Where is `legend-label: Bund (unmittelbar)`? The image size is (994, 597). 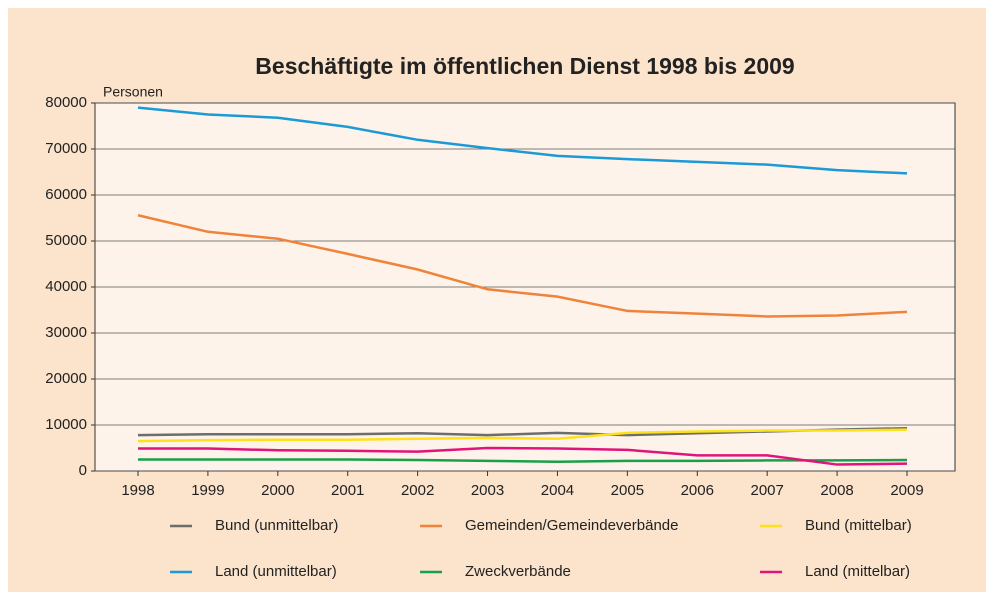 legend-label: Bund (unmittelbar) is located at coordinates (276, 525).